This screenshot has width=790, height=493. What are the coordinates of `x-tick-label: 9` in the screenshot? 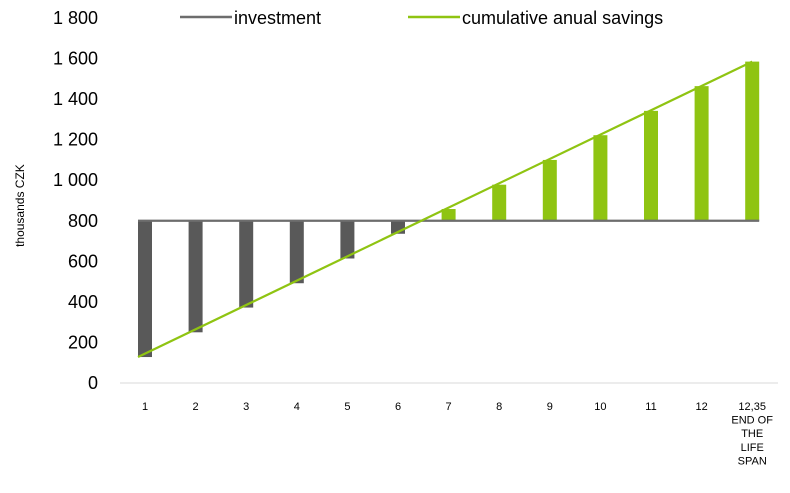 It's located at (550, 407).